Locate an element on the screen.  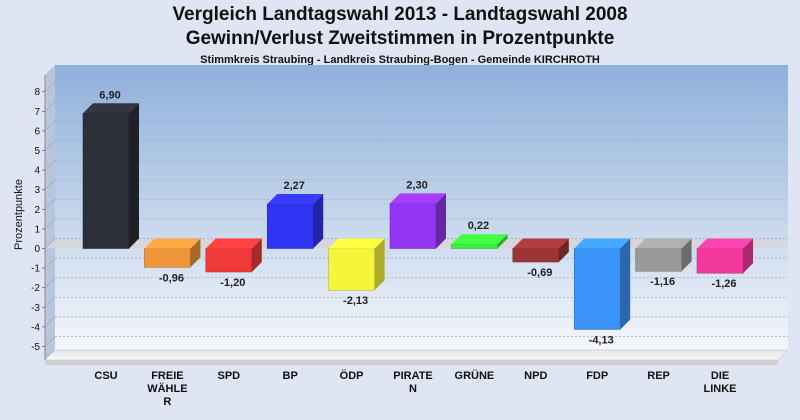
category-label: WÄHLE is located at coordinates (167, 388).